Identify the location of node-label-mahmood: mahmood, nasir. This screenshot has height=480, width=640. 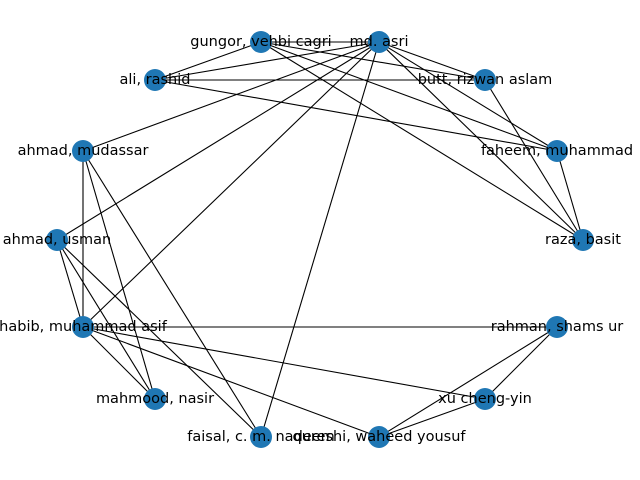
(155, 399).